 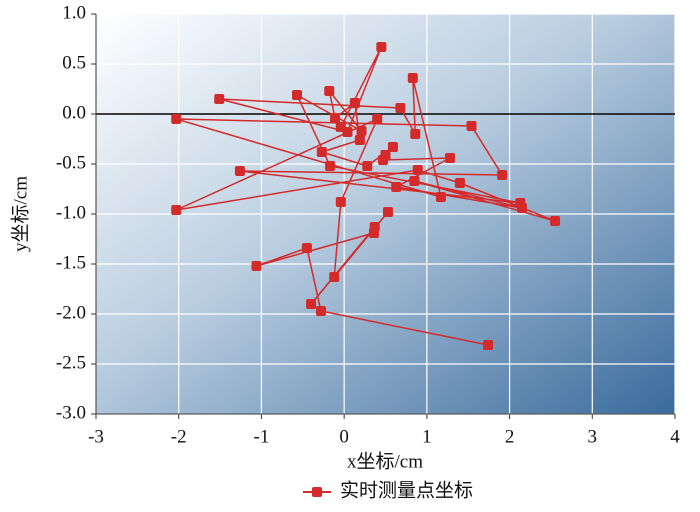 I want to click on x-tick-label: -3, so click(x=96, y=436).